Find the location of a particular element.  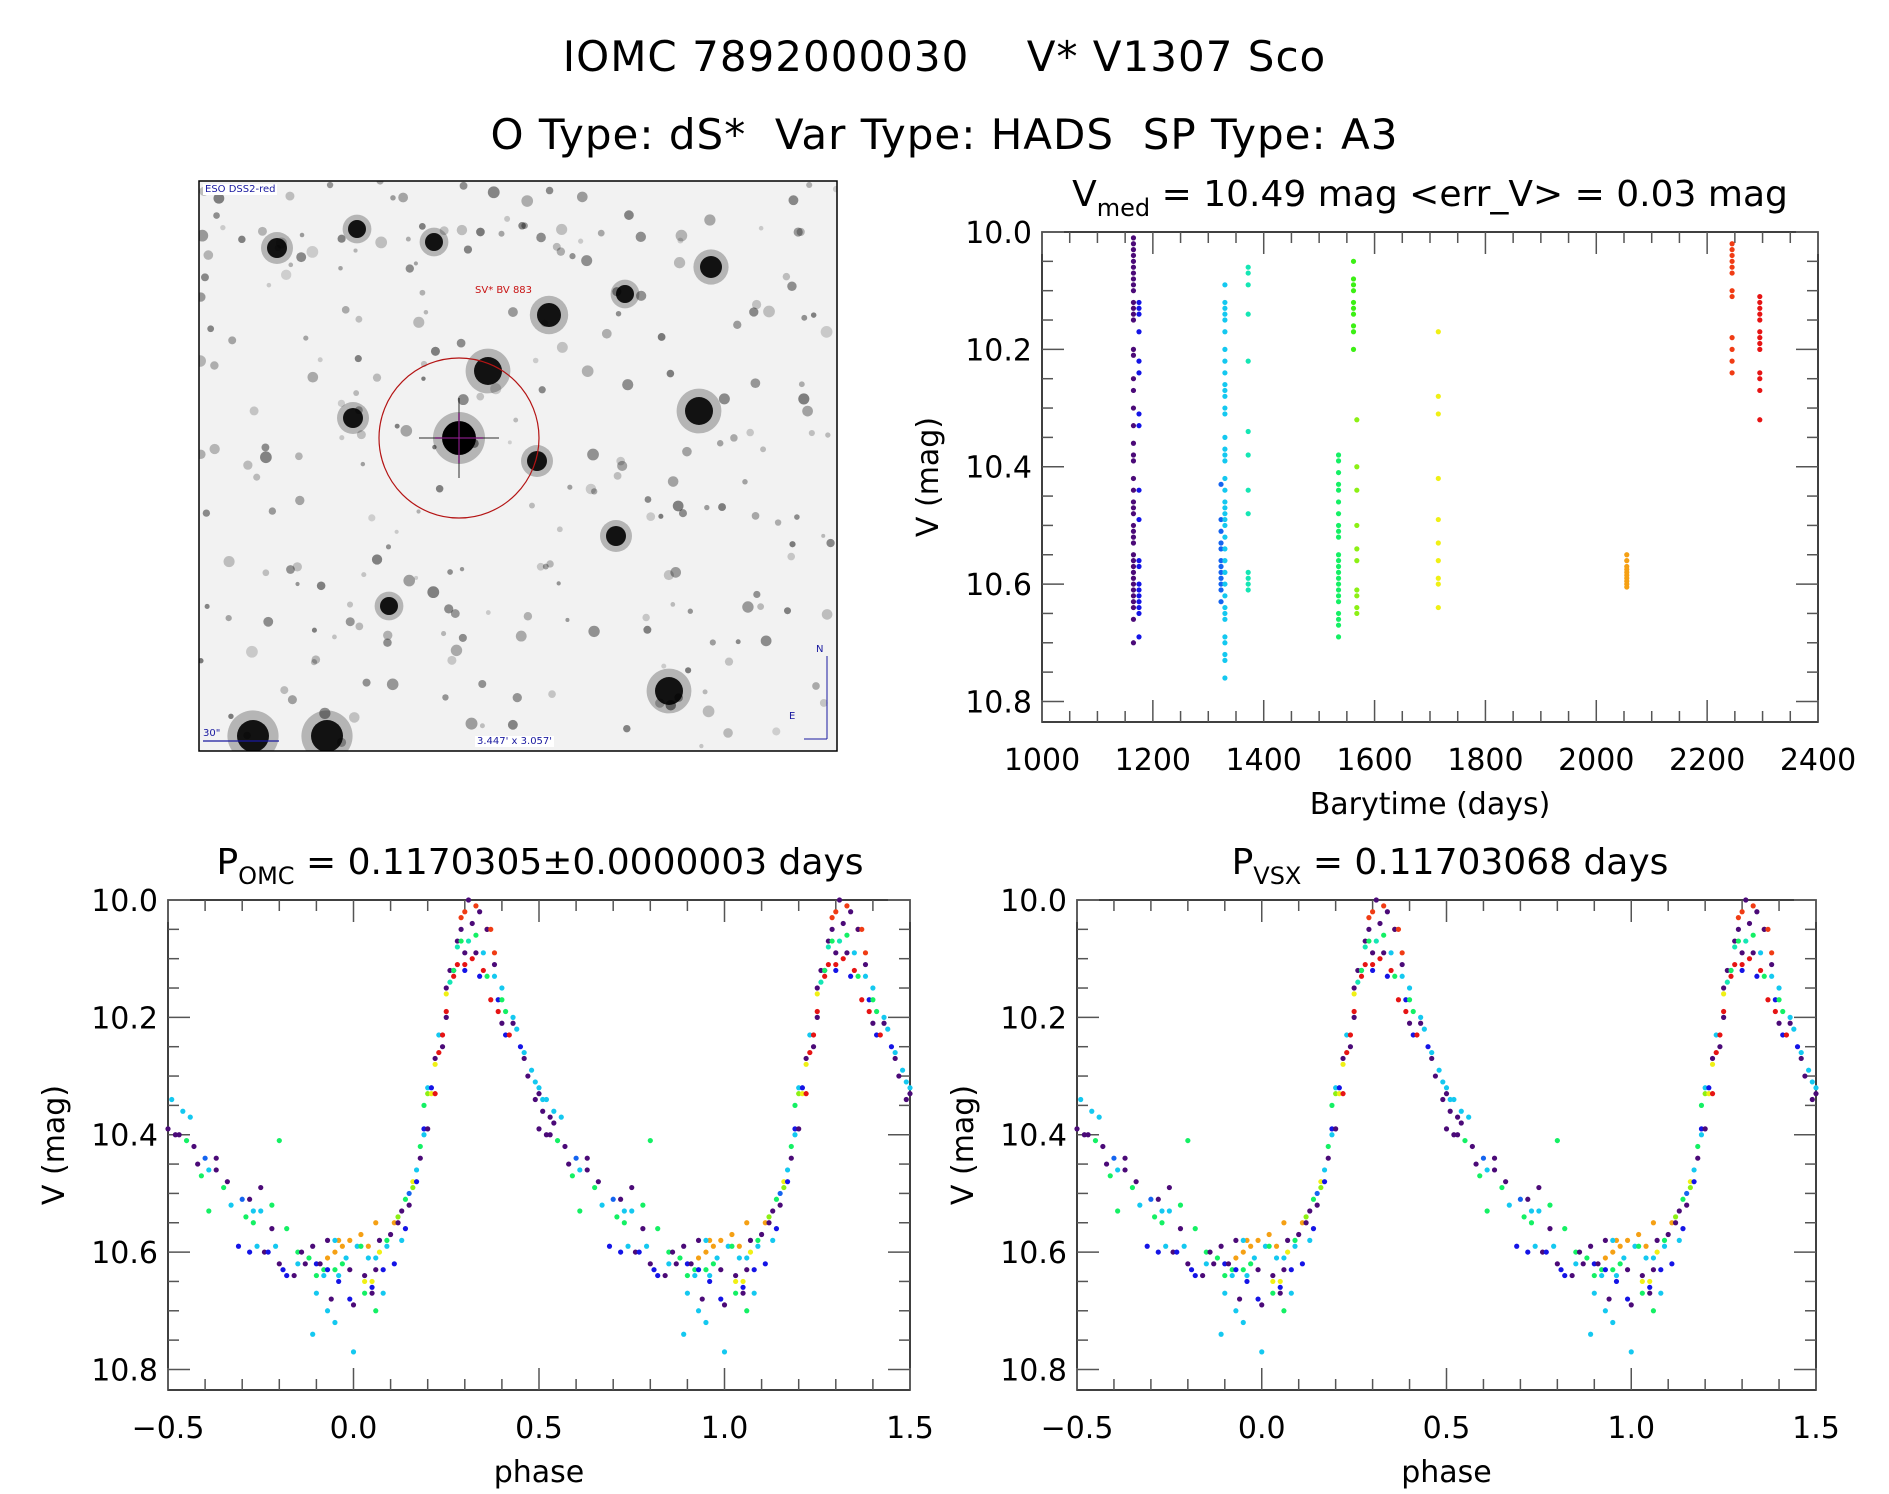

y-tick-label: 10.4 is located at coordinates (998, 468).